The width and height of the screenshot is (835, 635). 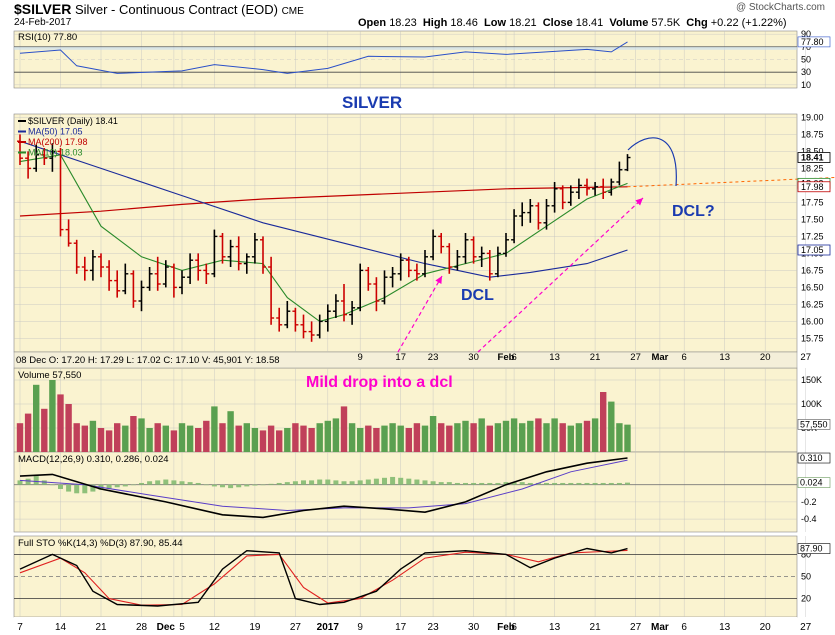 What do you see at coordinates (812, 219) in the screenshot?
I see `price-tick-label: 17.50` at bounding box center [812, 219].